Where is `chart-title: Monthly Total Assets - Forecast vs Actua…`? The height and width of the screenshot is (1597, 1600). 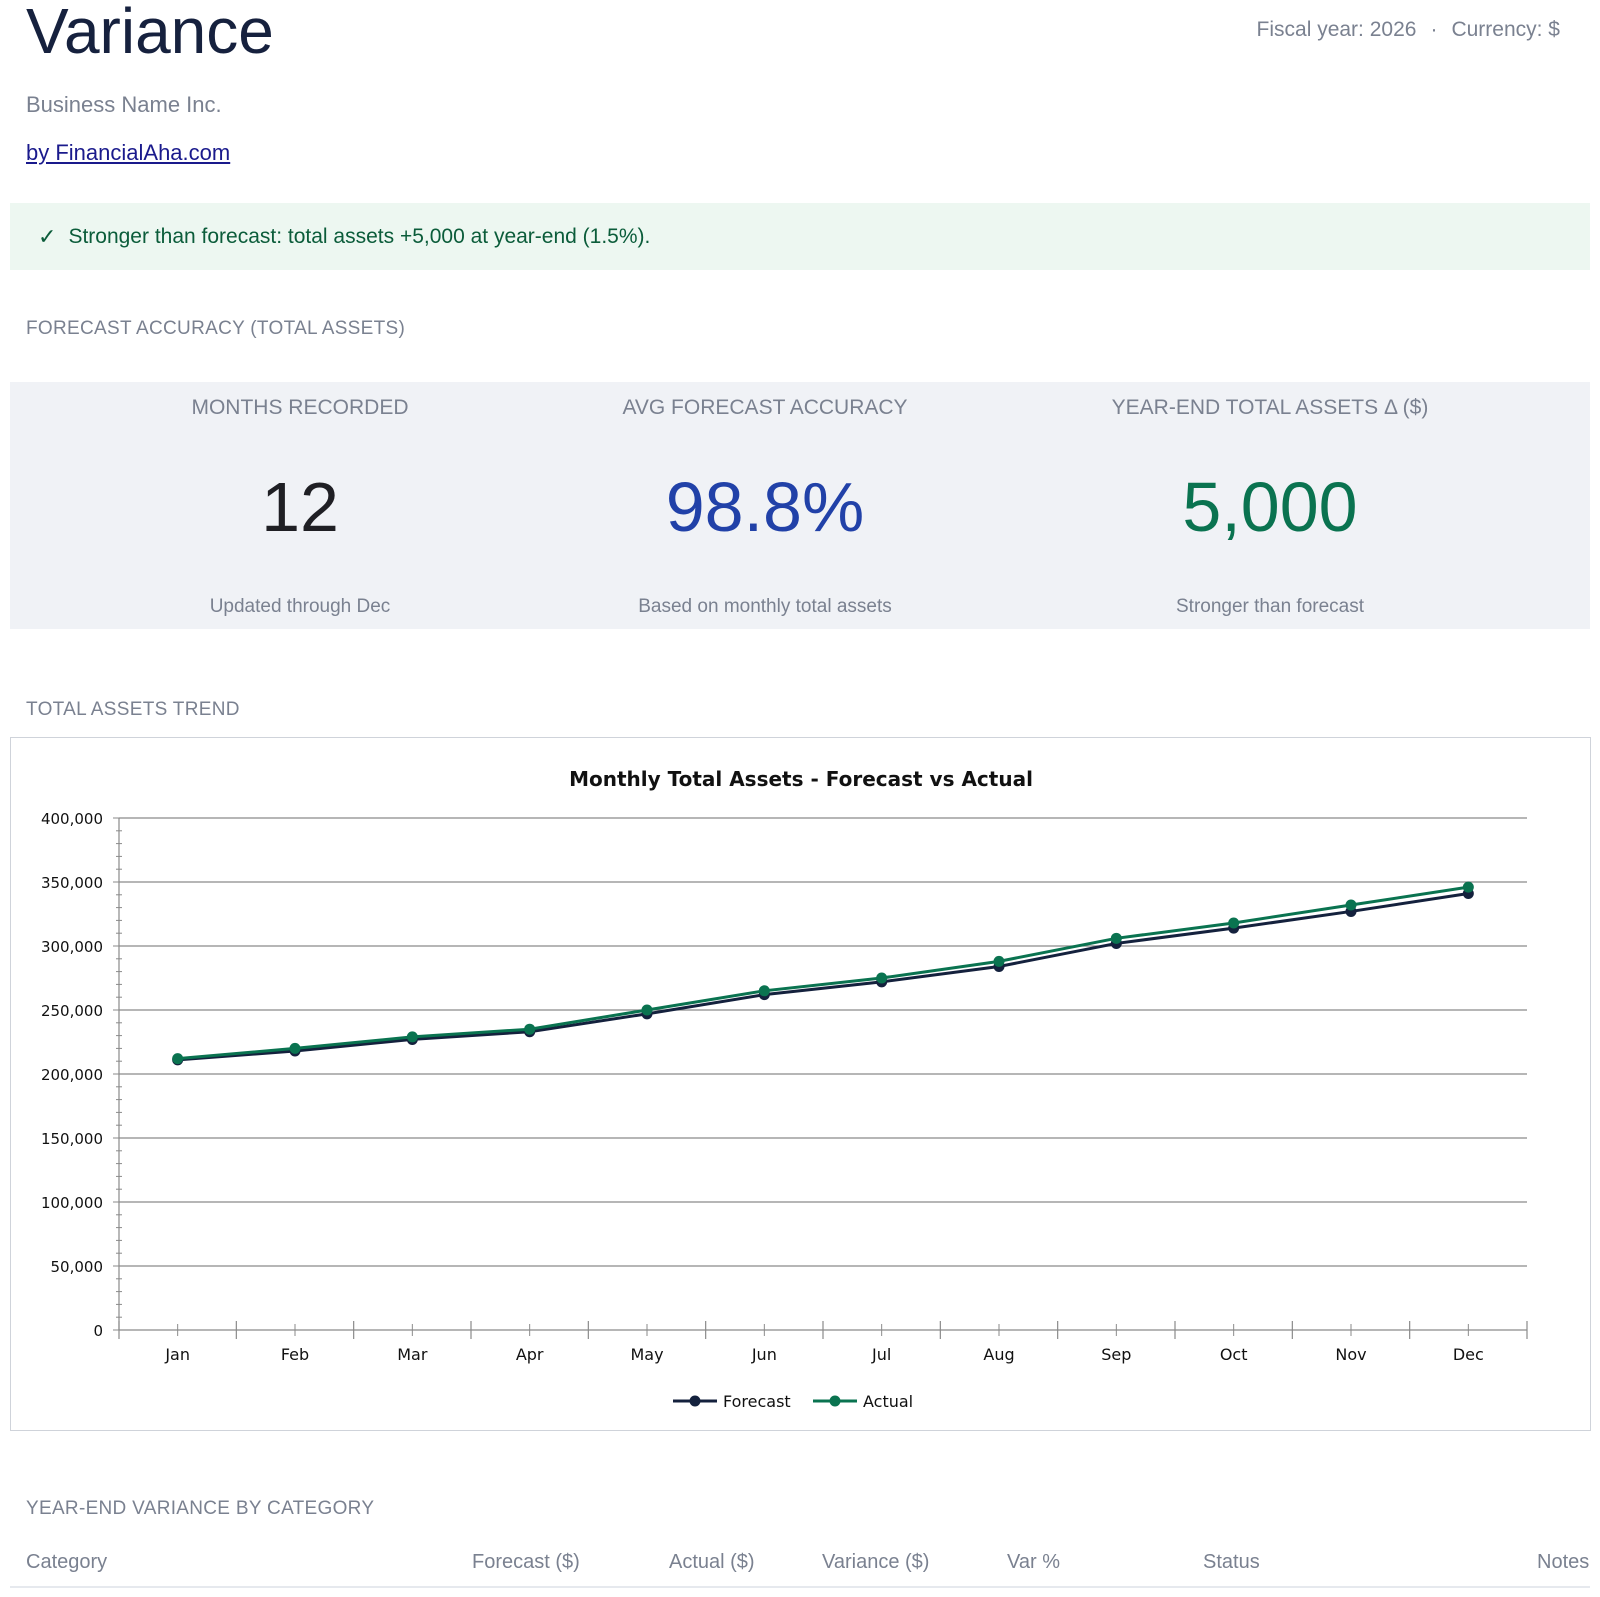
chart-title: Monthly Total Assets - Forecast vs Actua… is located at coordinates (801, 779).